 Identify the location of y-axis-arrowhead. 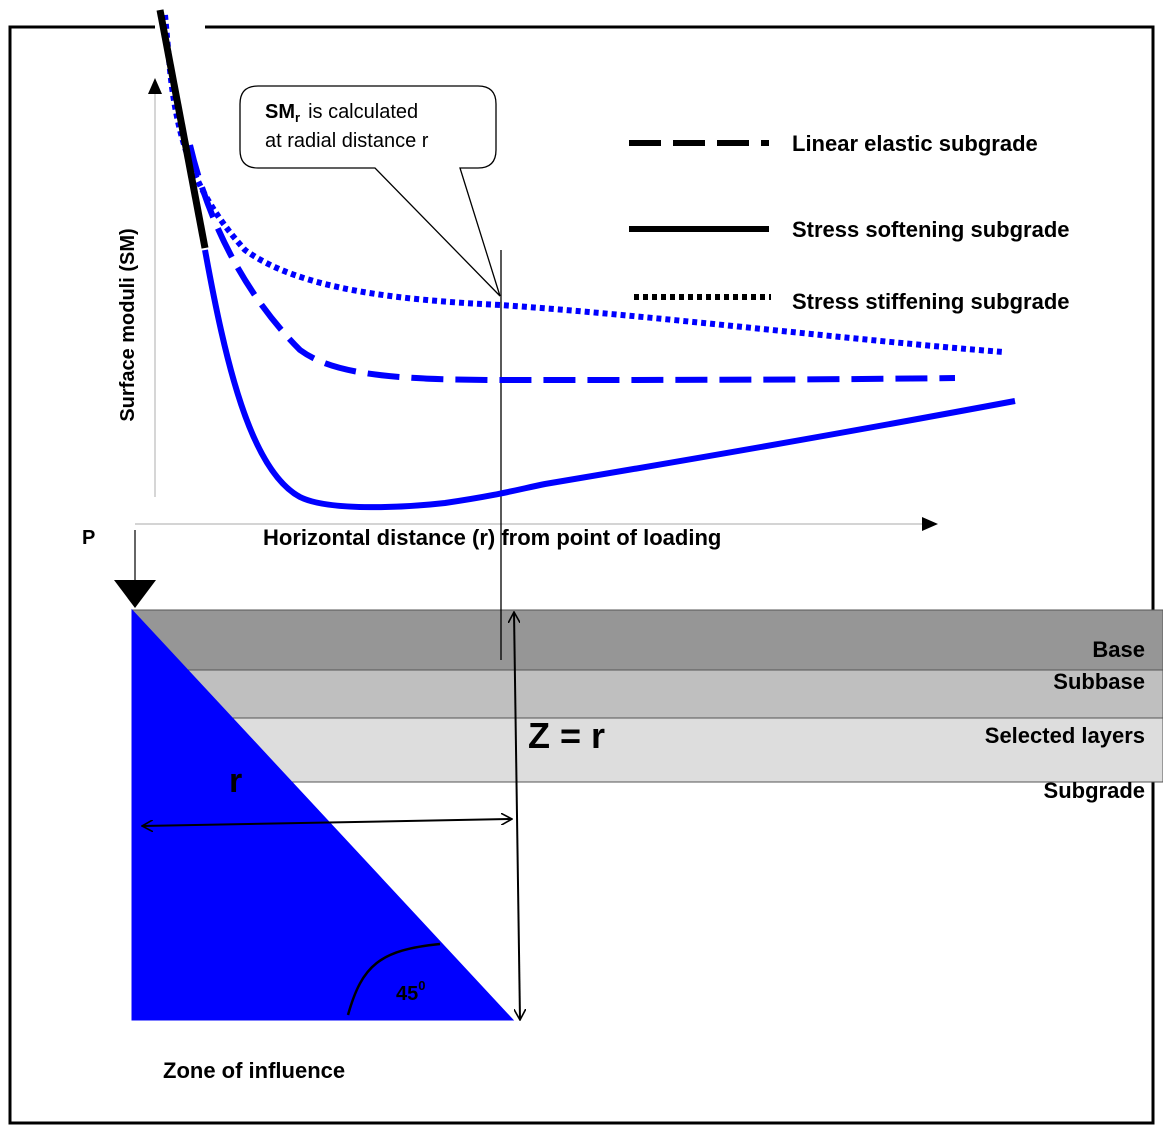
(155, 86).